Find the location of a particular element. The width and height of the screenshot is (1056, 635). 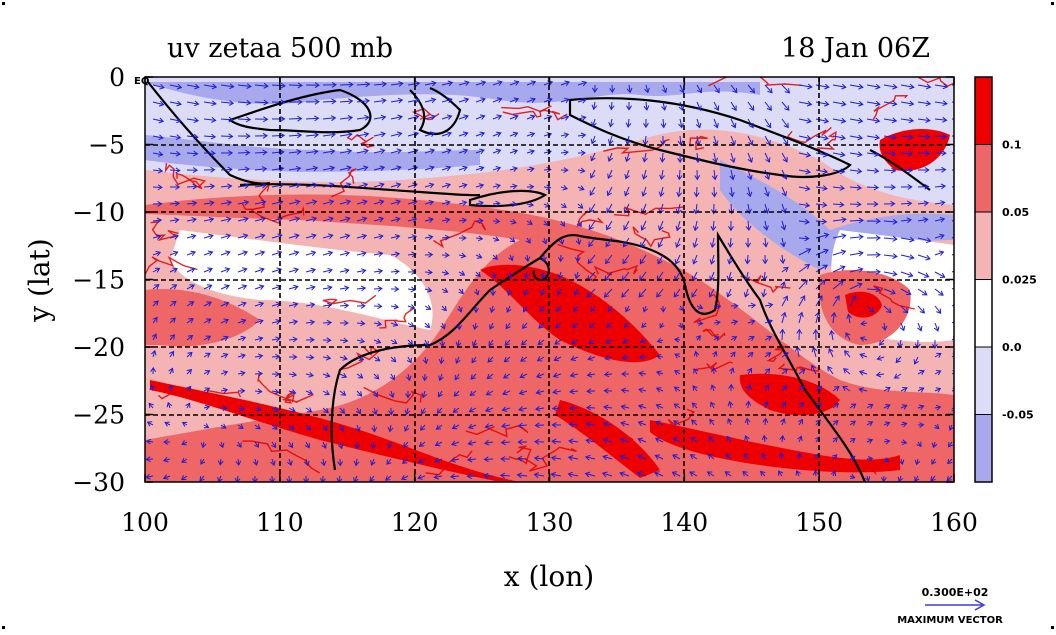

x-axis-label: x (lon) is located at coordinates (549, 576).